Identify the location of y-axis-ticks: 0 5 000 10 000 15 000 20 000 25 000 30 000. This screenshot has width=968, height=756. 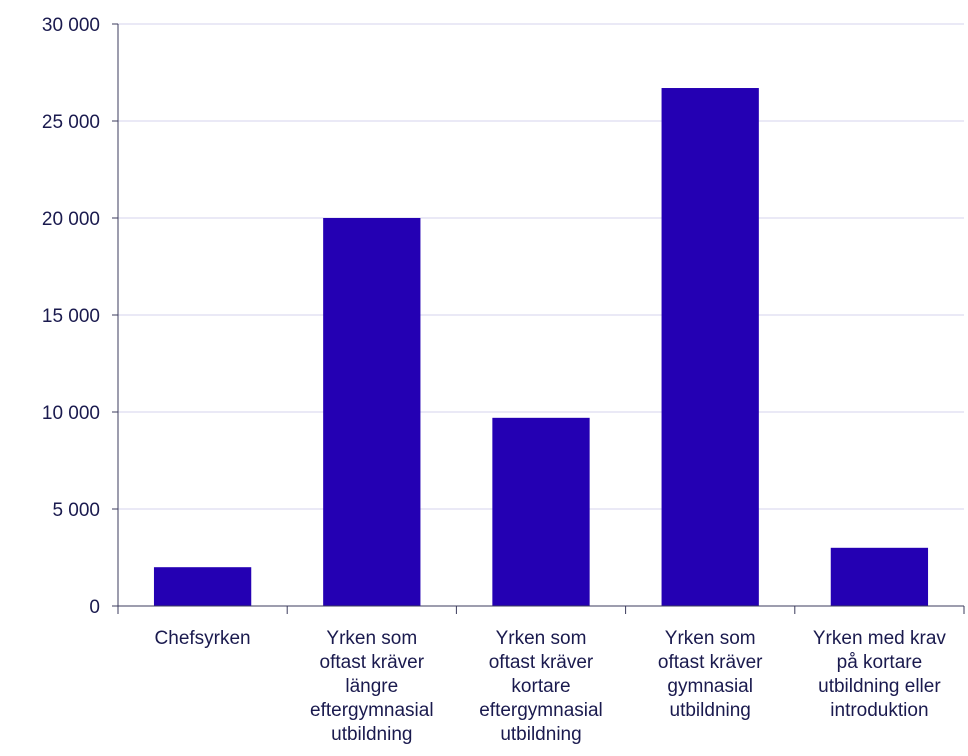
(80, 316).